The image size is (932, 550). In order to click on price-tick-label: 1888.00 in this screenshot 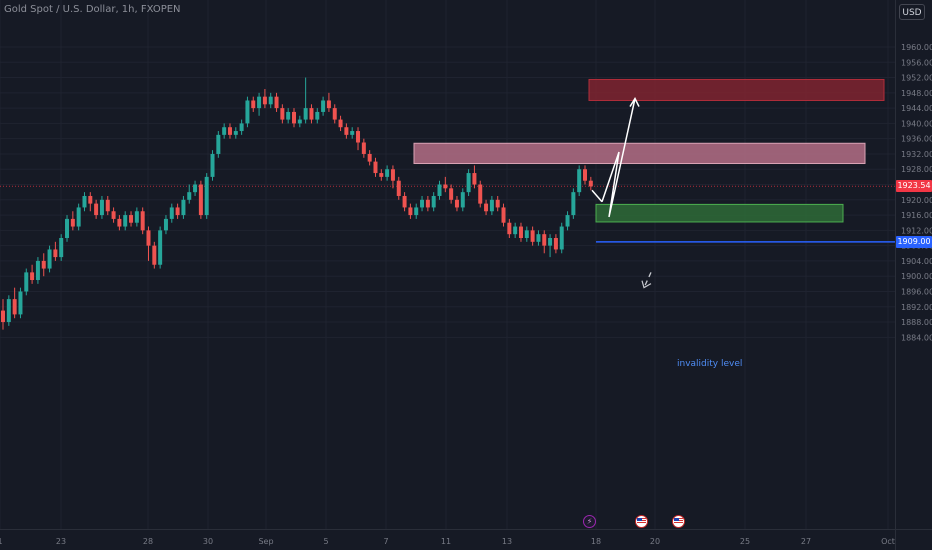, I will do `click(916, 322)`.